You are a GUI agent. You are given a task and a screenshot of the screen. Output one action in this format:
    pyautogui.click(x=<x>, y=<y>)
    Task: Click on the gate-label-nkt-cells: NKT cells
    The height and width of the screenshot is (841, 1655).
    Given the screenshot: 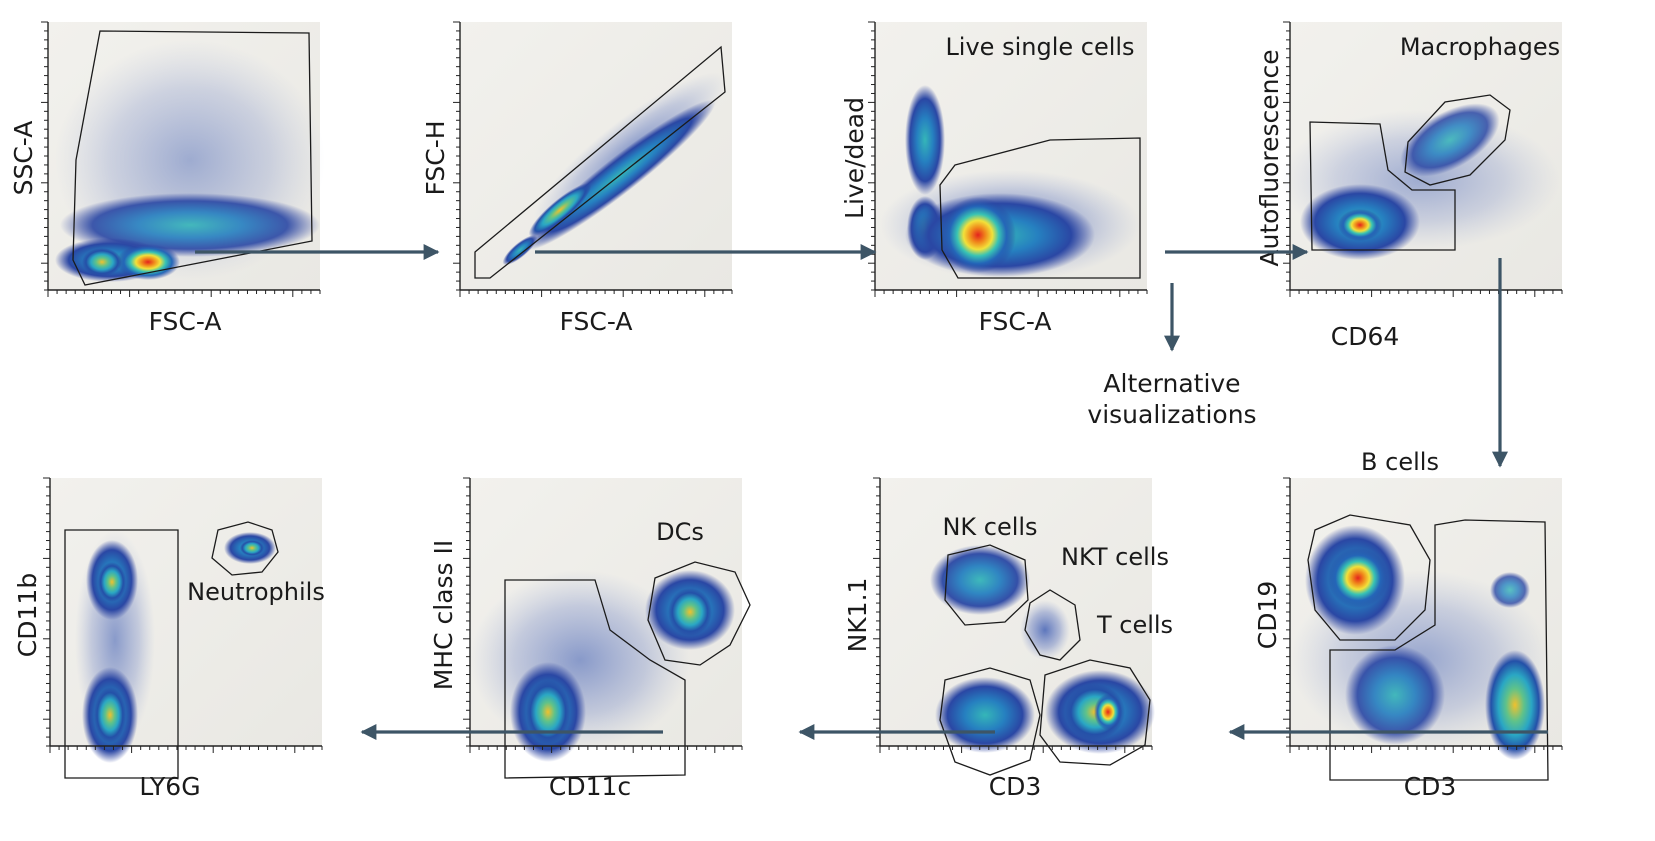 What is the action you would take?
    pyautogui.click(x=1115, y=557)
    